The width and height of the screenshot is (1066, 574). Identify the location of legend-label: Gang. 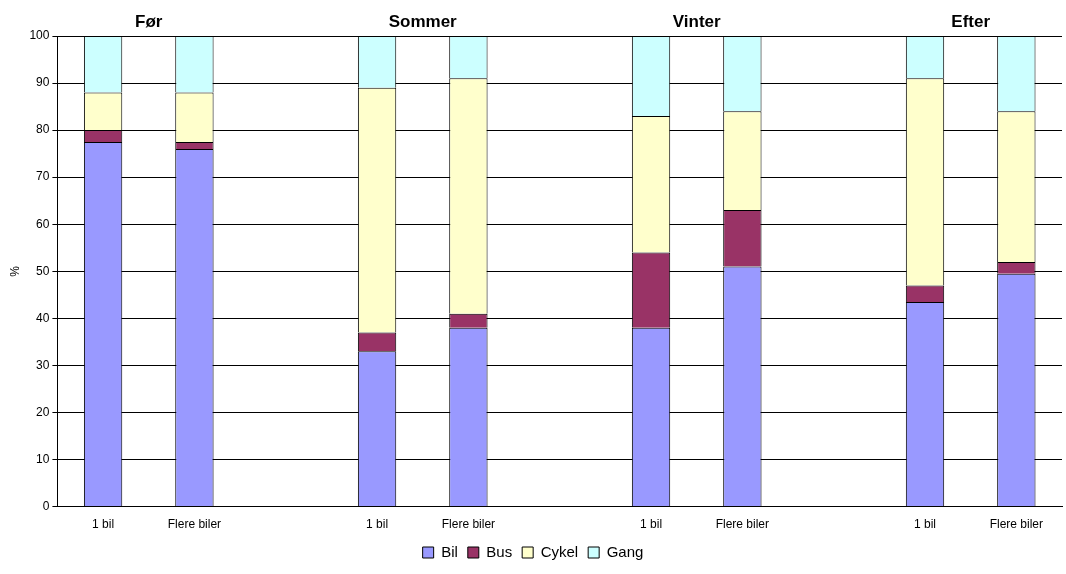
(625, 551).